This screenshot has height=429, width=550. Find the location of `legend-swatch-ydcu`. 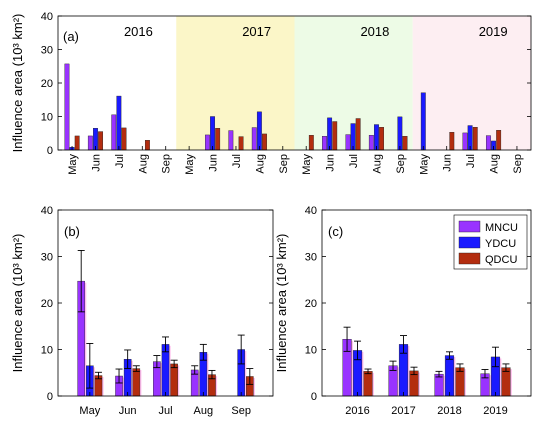

legend-swatch-ydcu is located at coordinates (469, 242).